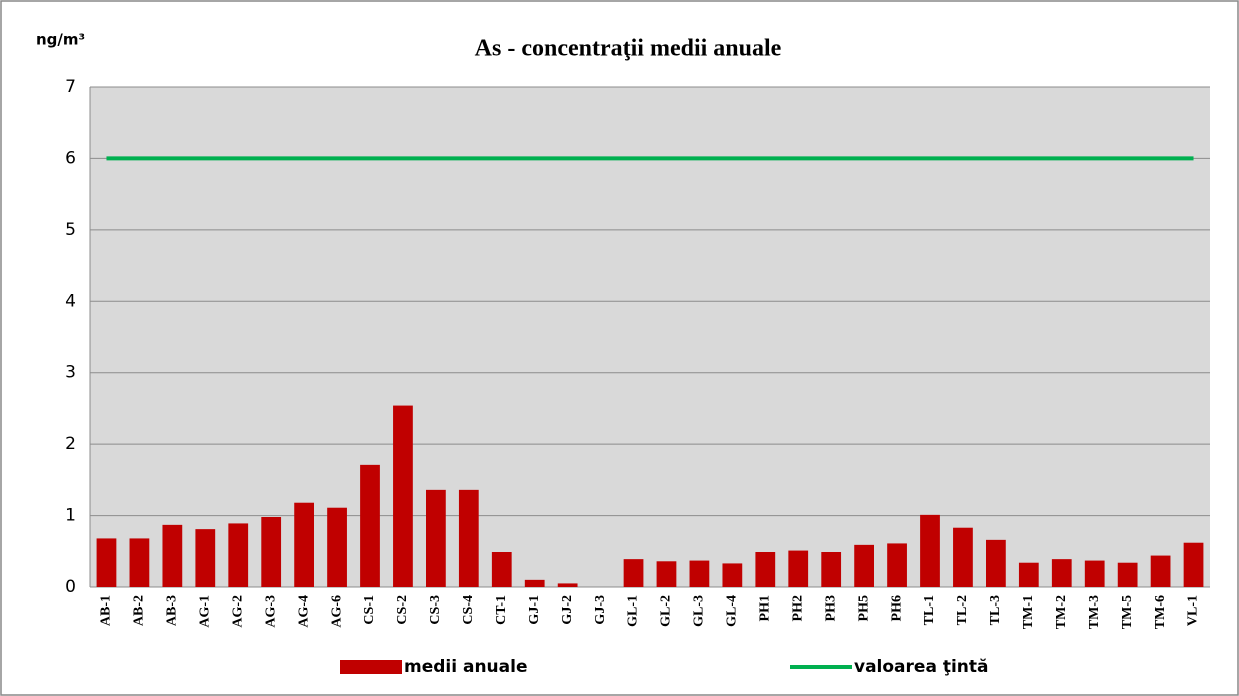 The width and height of the screenshot is (1239, 696). I want to click on y-tick-label: 5, so click(70, 230).